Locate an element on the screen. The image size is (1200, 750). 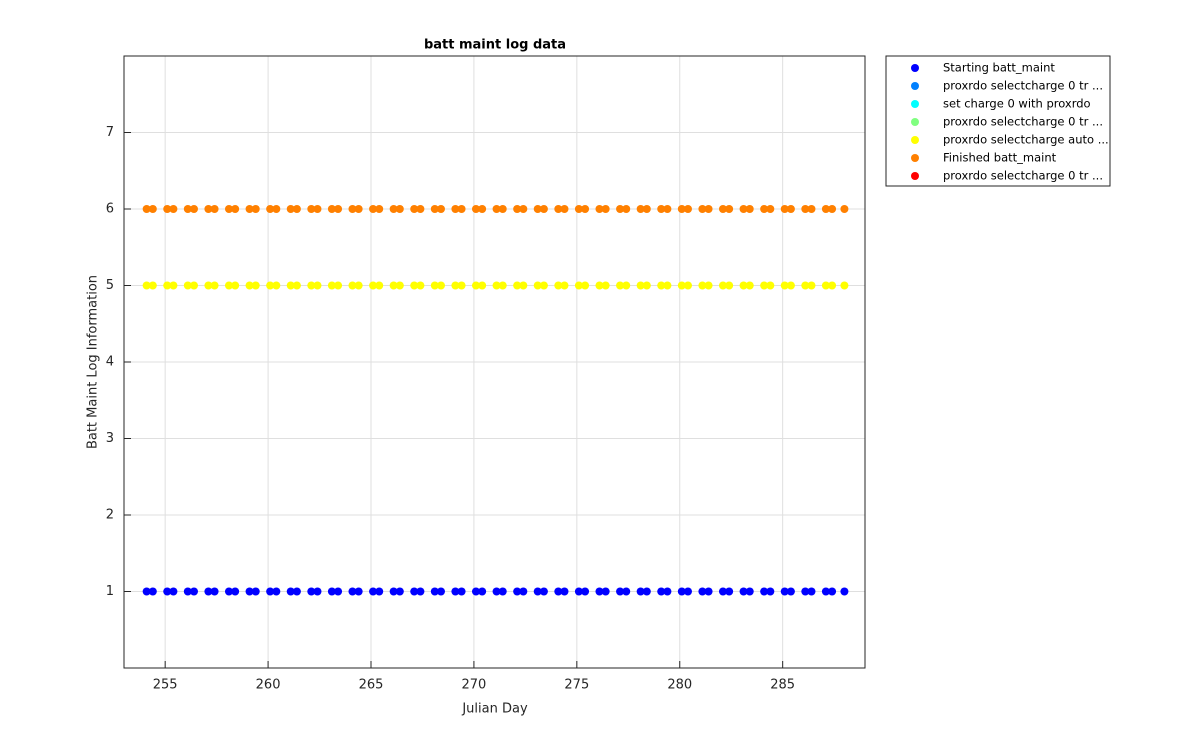
y-tick-label: 6 is located at coordinates (110, 209).